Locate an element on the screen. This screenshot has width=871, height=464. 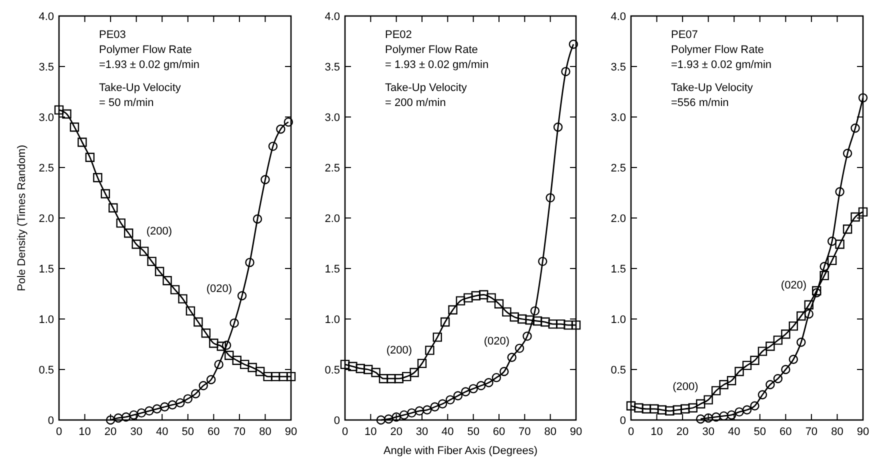
x-tick-label: 20 is located at coordinates (396, 432).